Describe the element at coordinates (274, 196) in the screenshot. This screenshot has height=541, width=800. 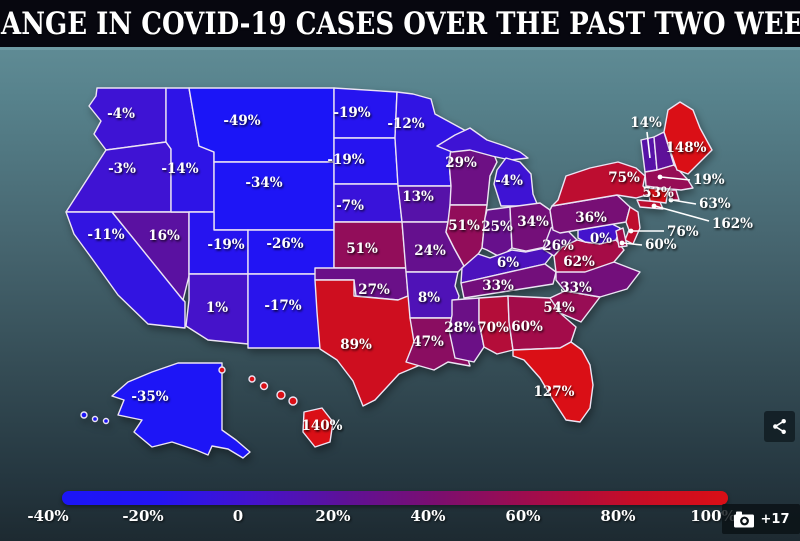
I see `state-WY` at that location.